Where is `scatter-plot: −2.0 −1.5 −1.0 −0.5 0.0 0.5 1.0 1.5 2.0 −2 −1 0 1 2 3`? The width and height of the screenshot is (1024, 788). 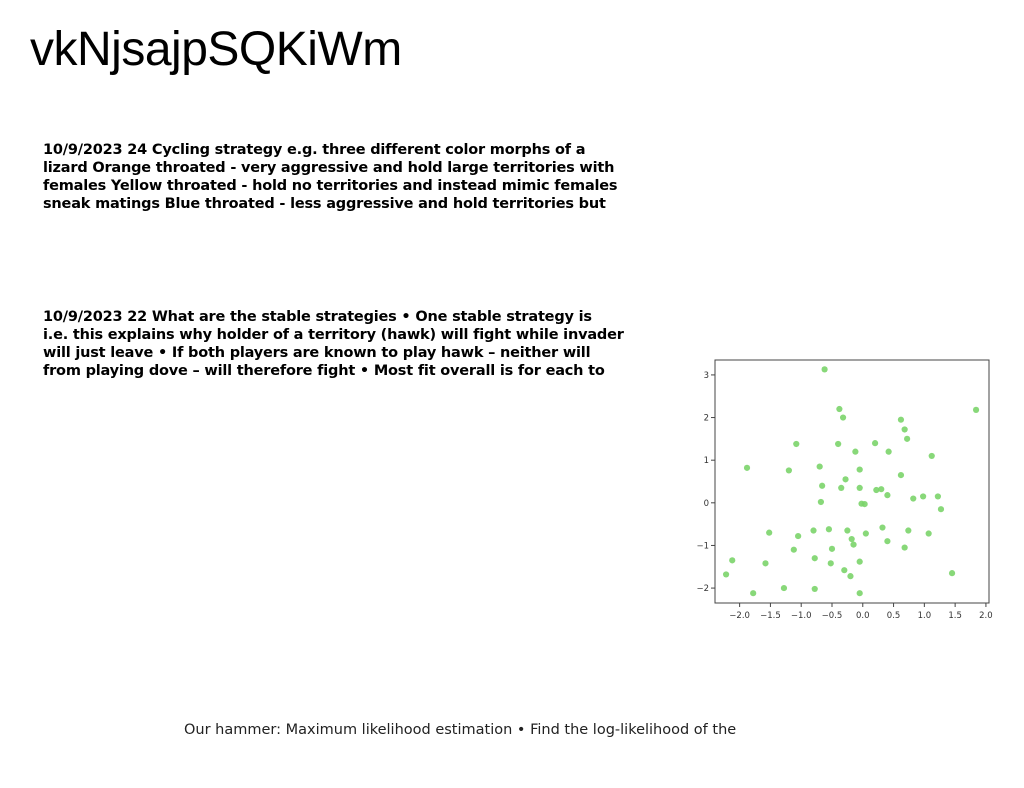 scatter-plot: −2.0 −1.5 −1.0 −0.5 0.0 0.5 1.0 1.5 2.0 −2 −1 0 1 2 3 is located at coordinates (844, 490).